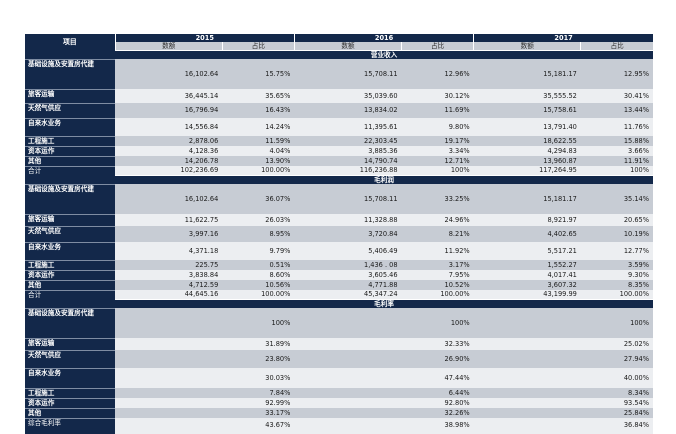 The image size is (676, 434). What do you see at coordinates (70, 250) in the screenshot?
I see `row-label: 自来水业务` at bounding box center [70, 250].